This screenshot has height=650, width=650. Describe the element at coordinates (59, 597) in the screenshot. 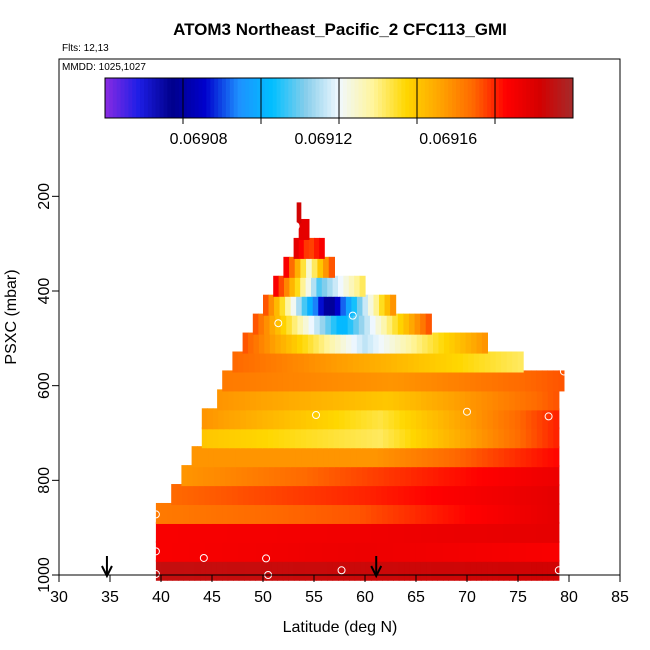

I see `x-tick-label: 30` at that location.